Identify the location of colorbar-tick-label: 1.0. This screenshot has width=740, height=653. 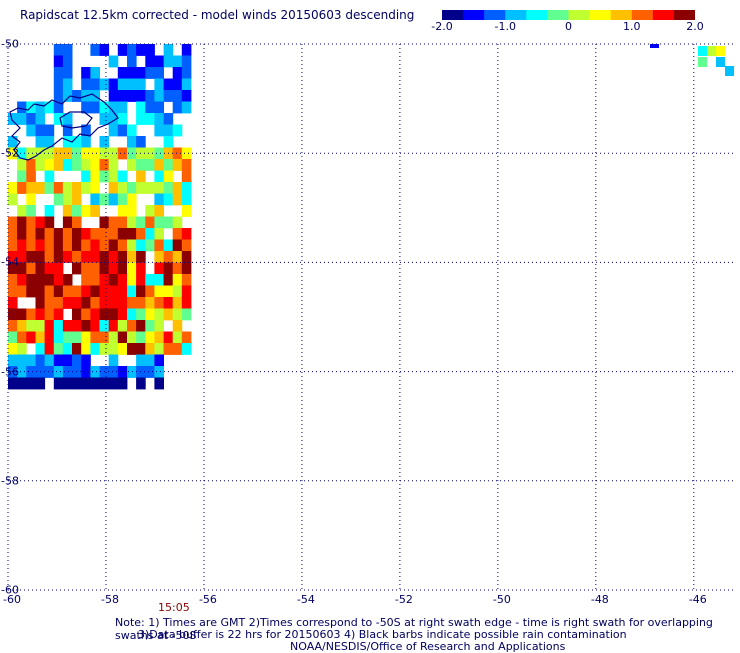
(632, 26).